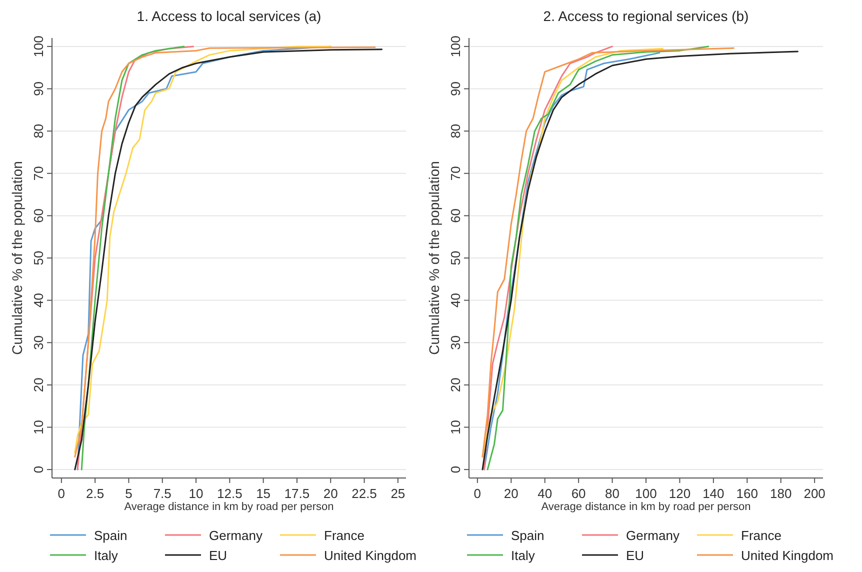  I want to click on x-tick-label: 120, so click(679, 493).